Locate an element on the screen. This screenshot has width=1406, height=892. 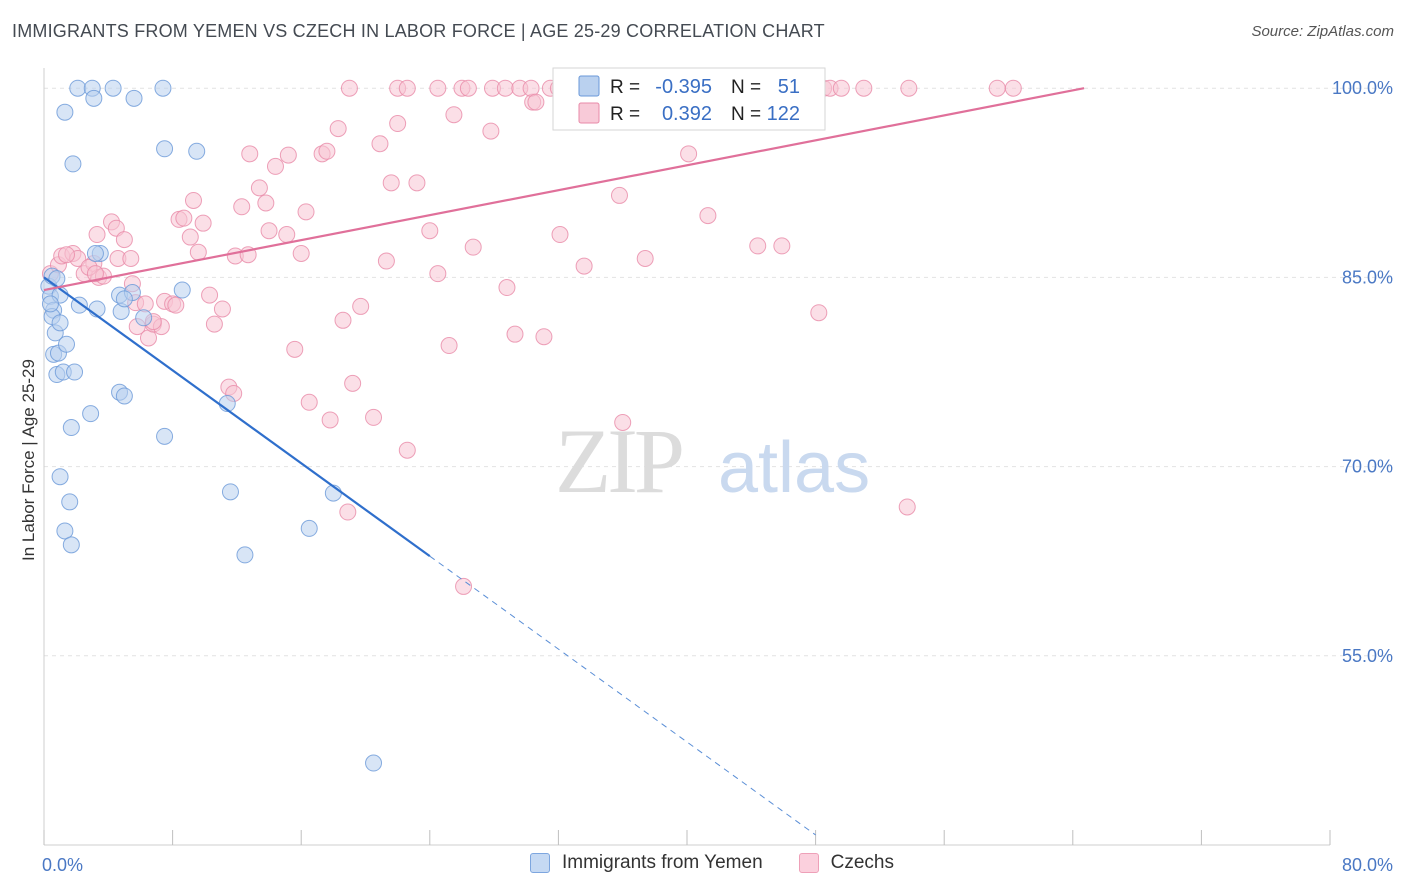
legend-item-czechs: Czechs is located at coordinates (846, 863).